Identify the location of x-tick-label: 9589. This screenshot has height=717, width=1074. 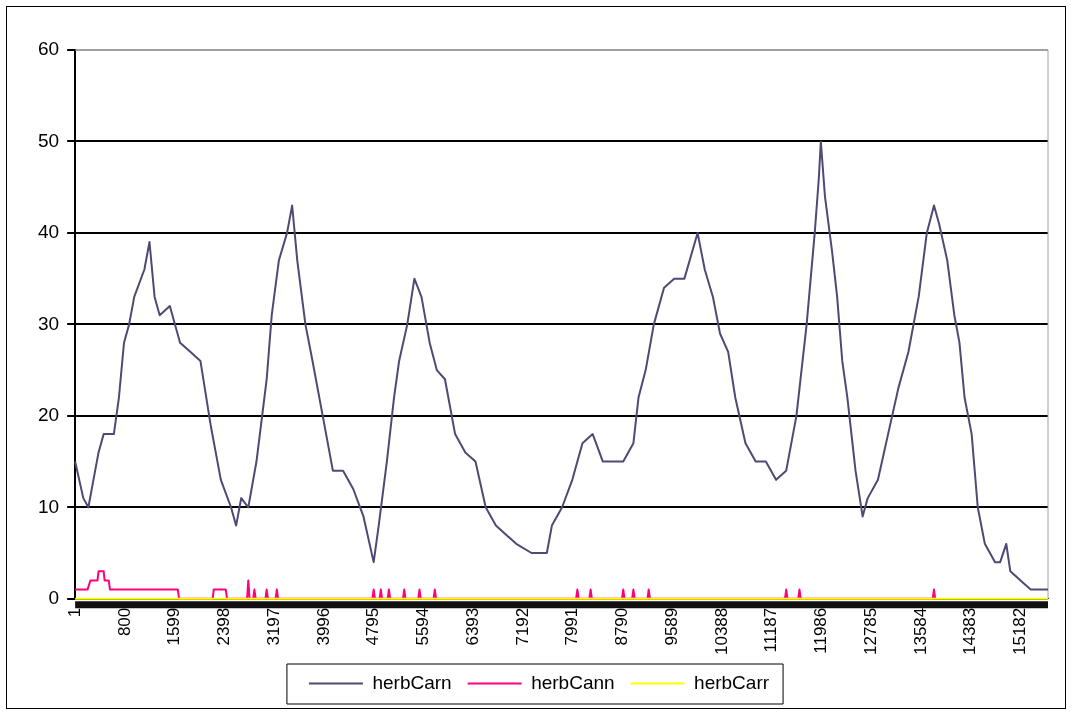
(671, 626).